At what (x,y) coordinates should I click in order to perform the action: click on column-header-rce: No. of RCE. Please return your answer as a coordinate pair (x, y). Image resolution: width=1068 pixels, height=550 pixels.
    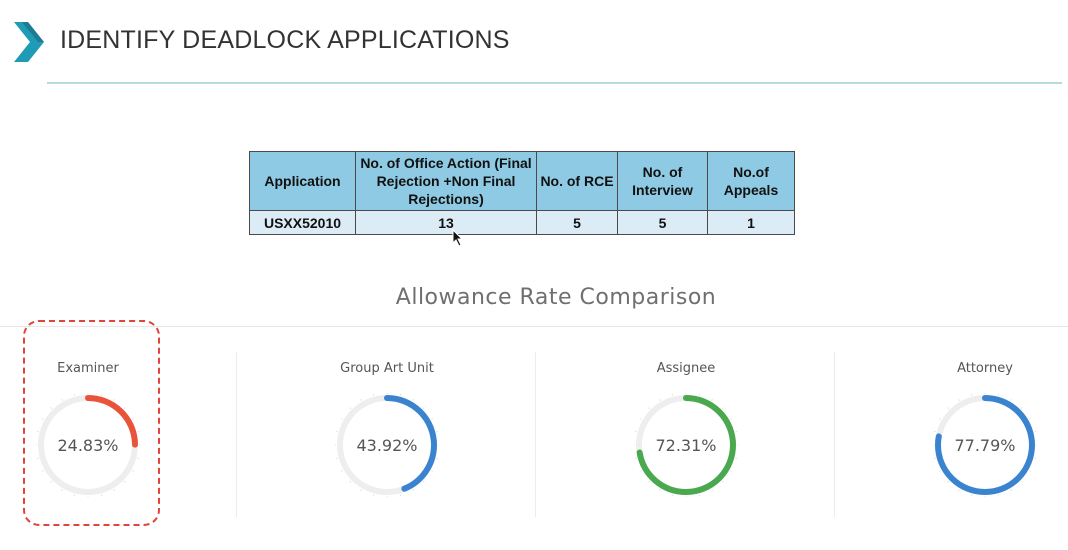
    Looking at the image, I should click on (577, 181).